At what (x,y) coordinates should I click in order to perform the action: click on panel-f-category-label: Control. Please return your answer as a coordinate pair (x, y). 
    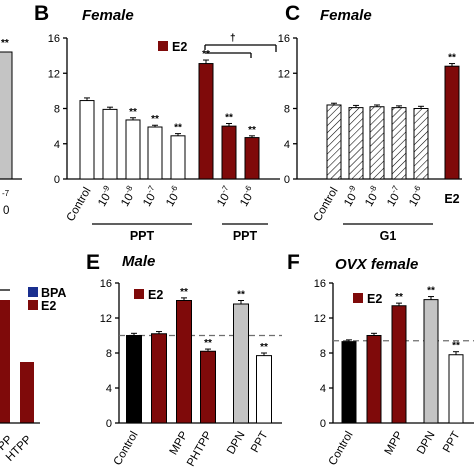
    Looking at the image, I should click on (341, 449).